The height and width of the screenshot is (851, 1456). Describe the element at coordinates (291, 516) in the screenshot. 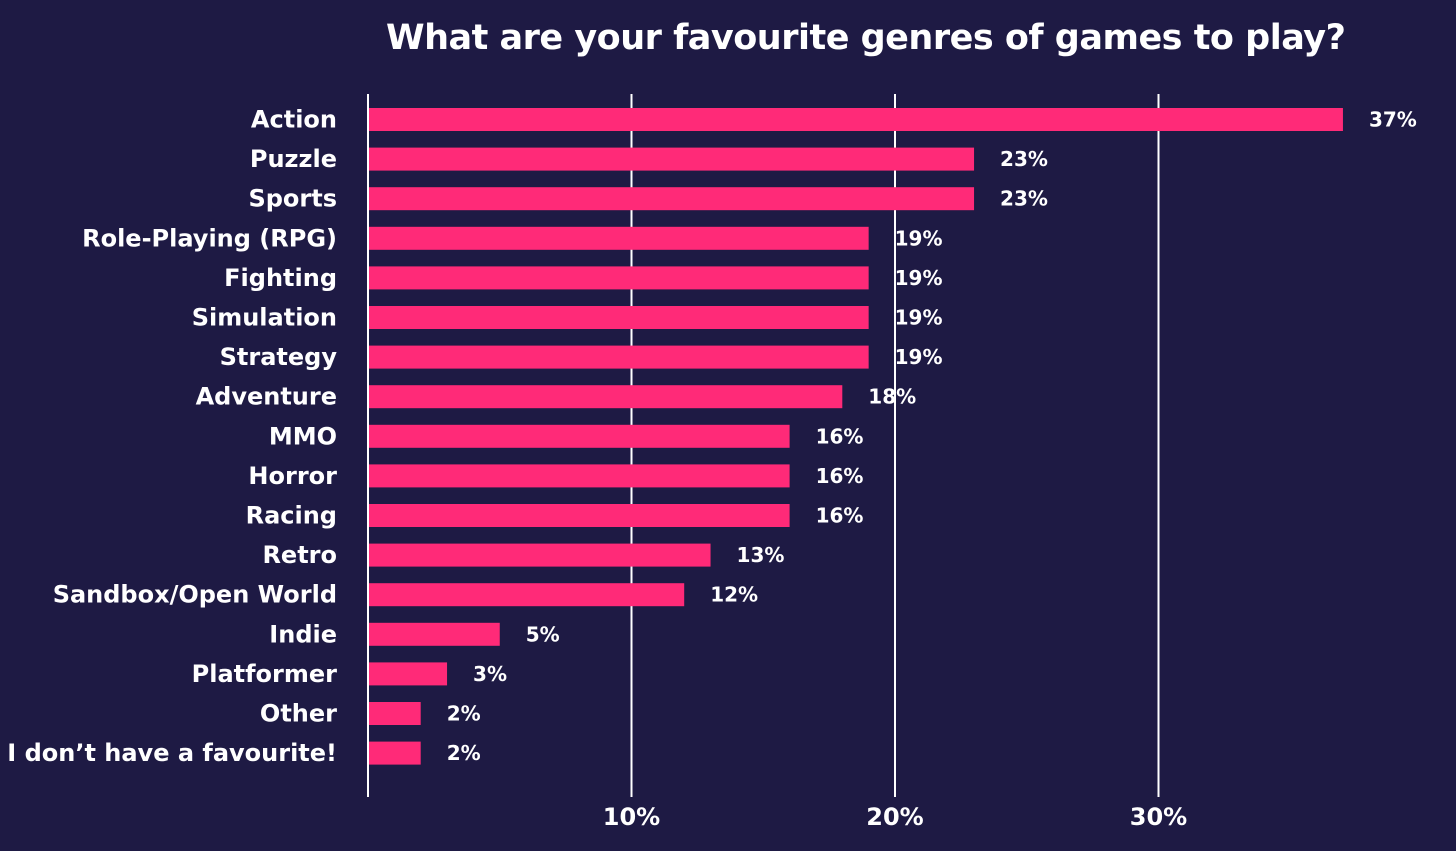

I see `category-label: Racing` at that location.